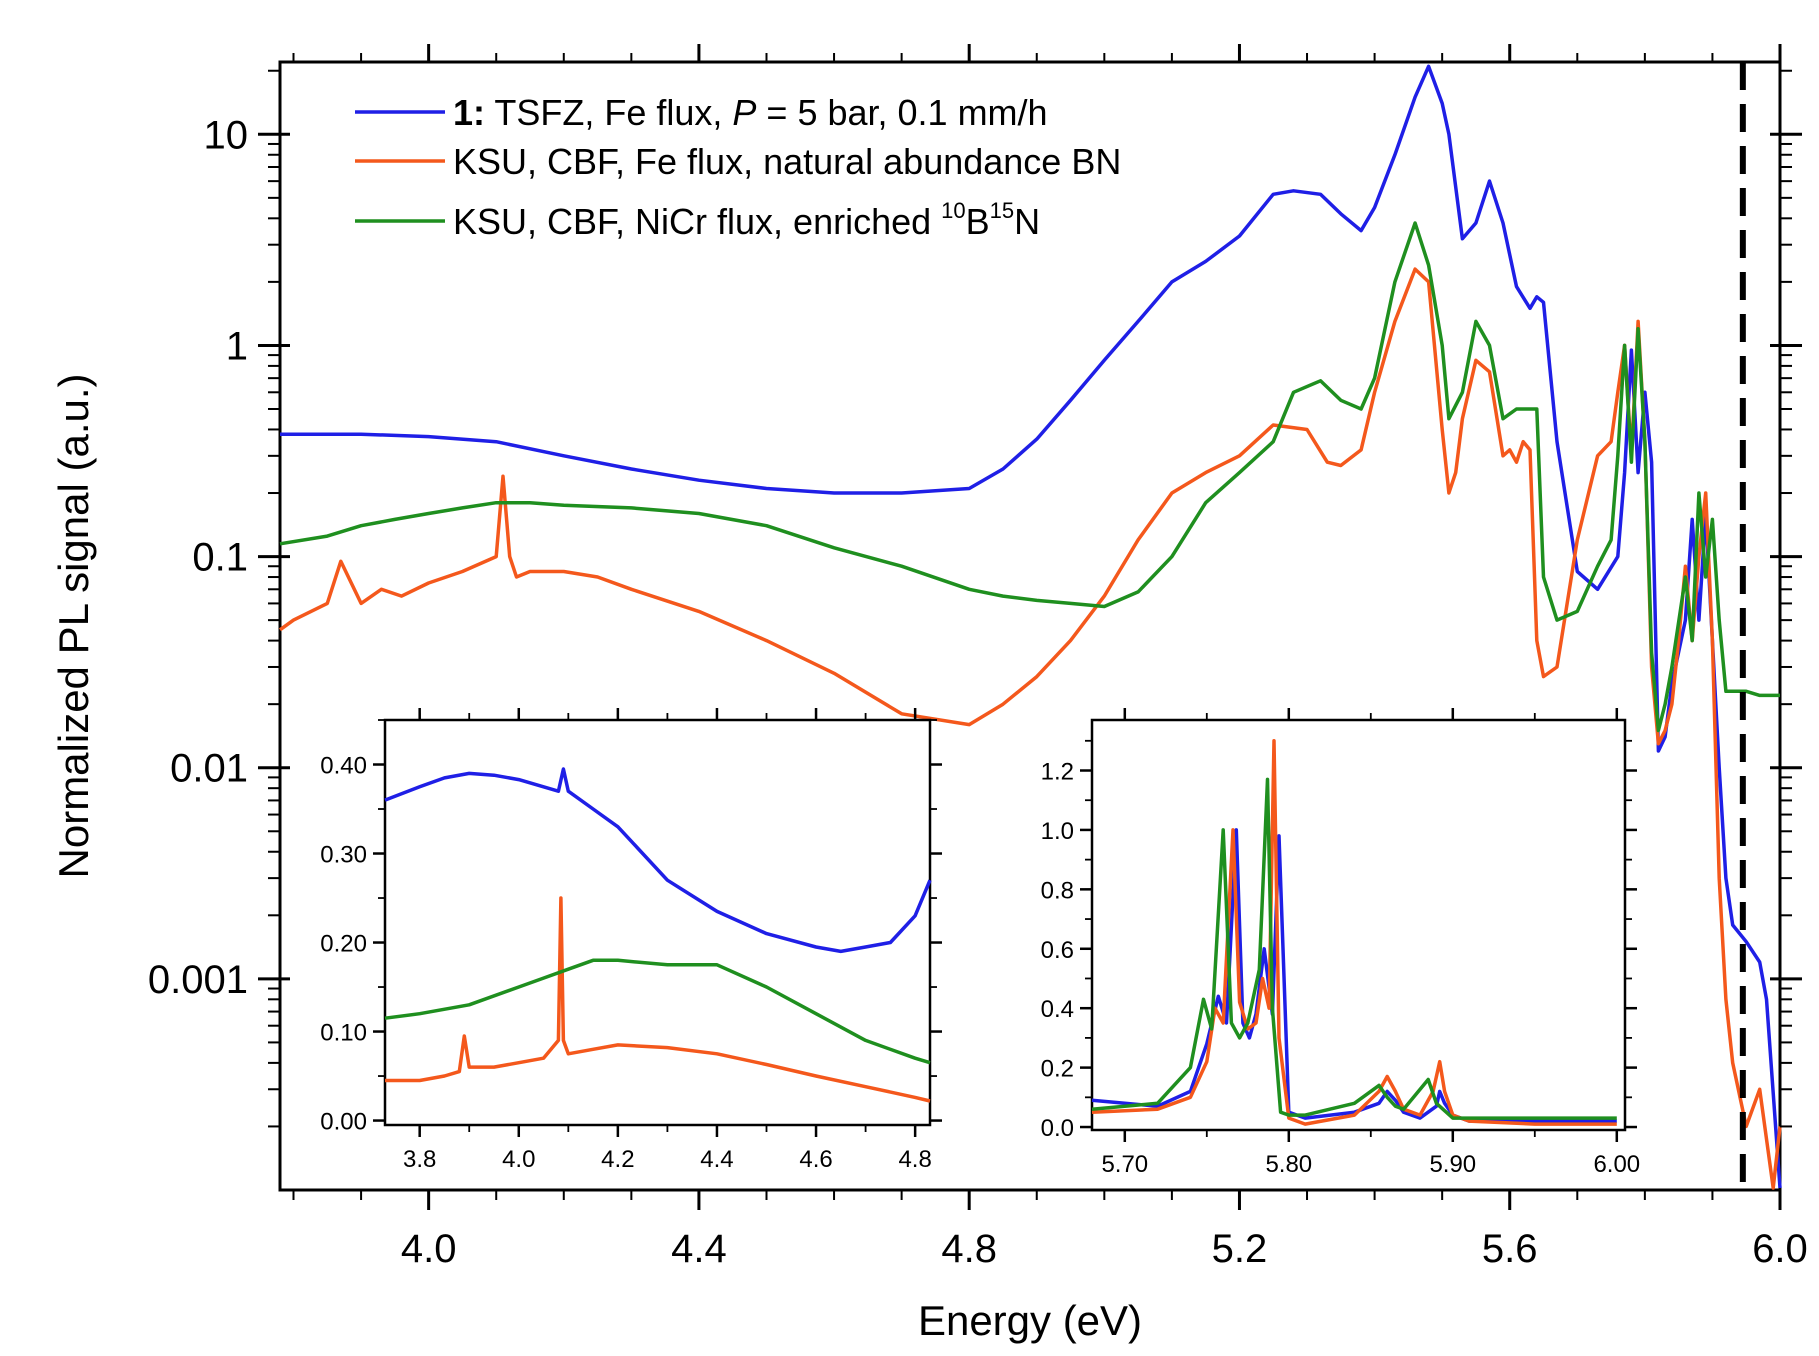 Image resolution: width=1819 pixels, height=1356 pixels. What do you see at coordinates (469, 112) in the screenshot?
I see `legend-label-1-bold: 1:` at bounding box center [469, 112].